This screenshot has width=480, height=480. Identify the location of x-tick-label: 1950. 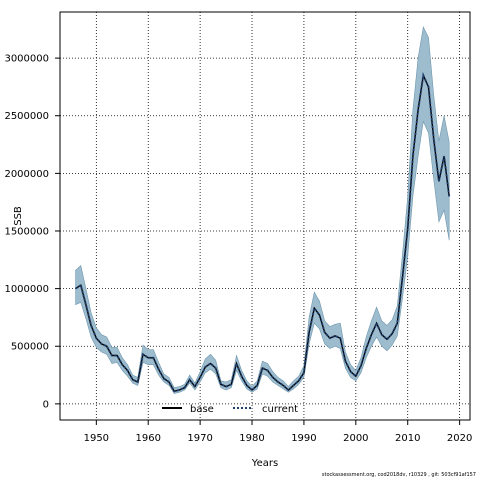
(96, 438).